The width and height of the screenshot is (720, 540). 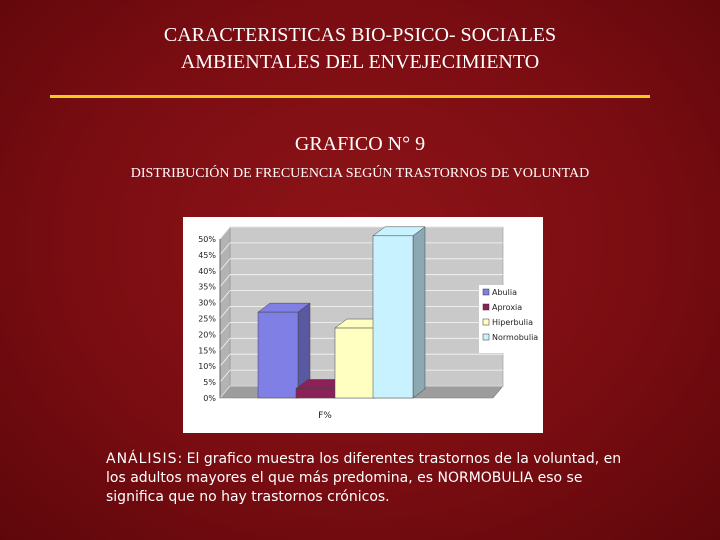 I want to click on y-tick-label: 20%, so click(x=207, y=334).